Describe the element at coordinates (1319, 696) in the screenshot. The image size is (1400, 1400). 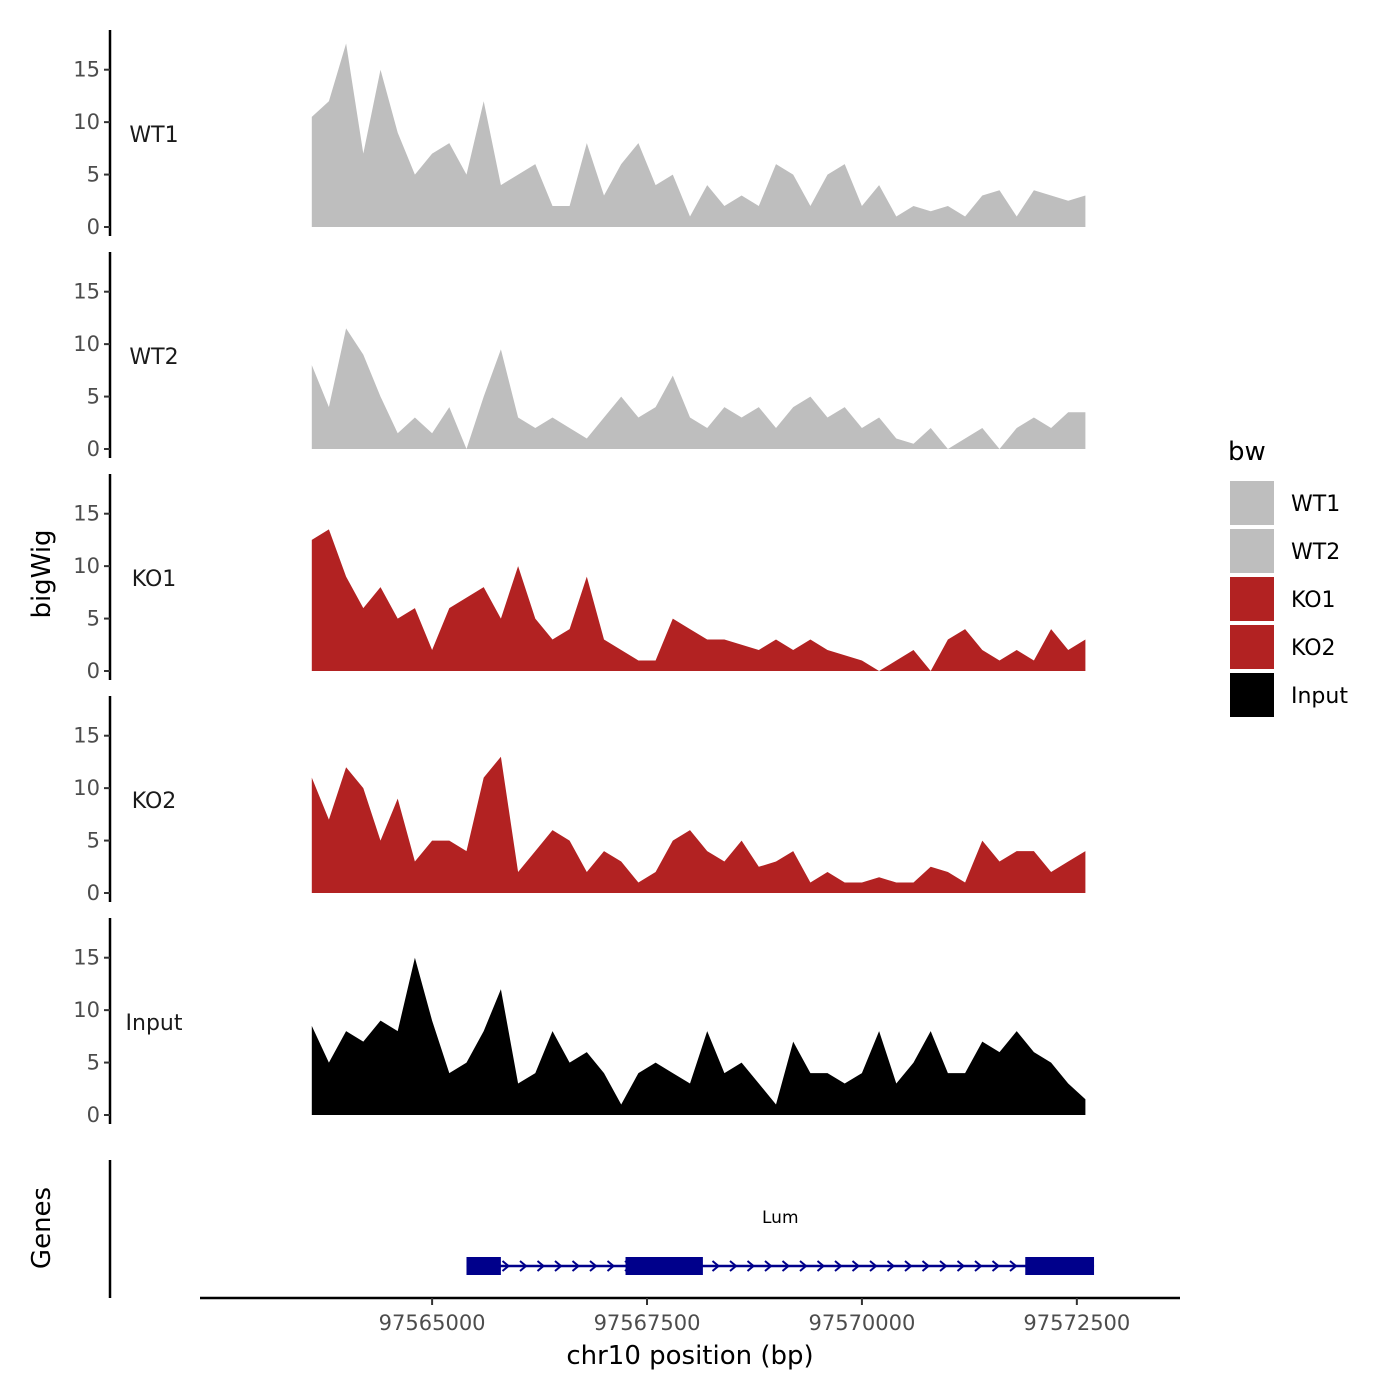
I see `legend-label-input: Input` at that location.